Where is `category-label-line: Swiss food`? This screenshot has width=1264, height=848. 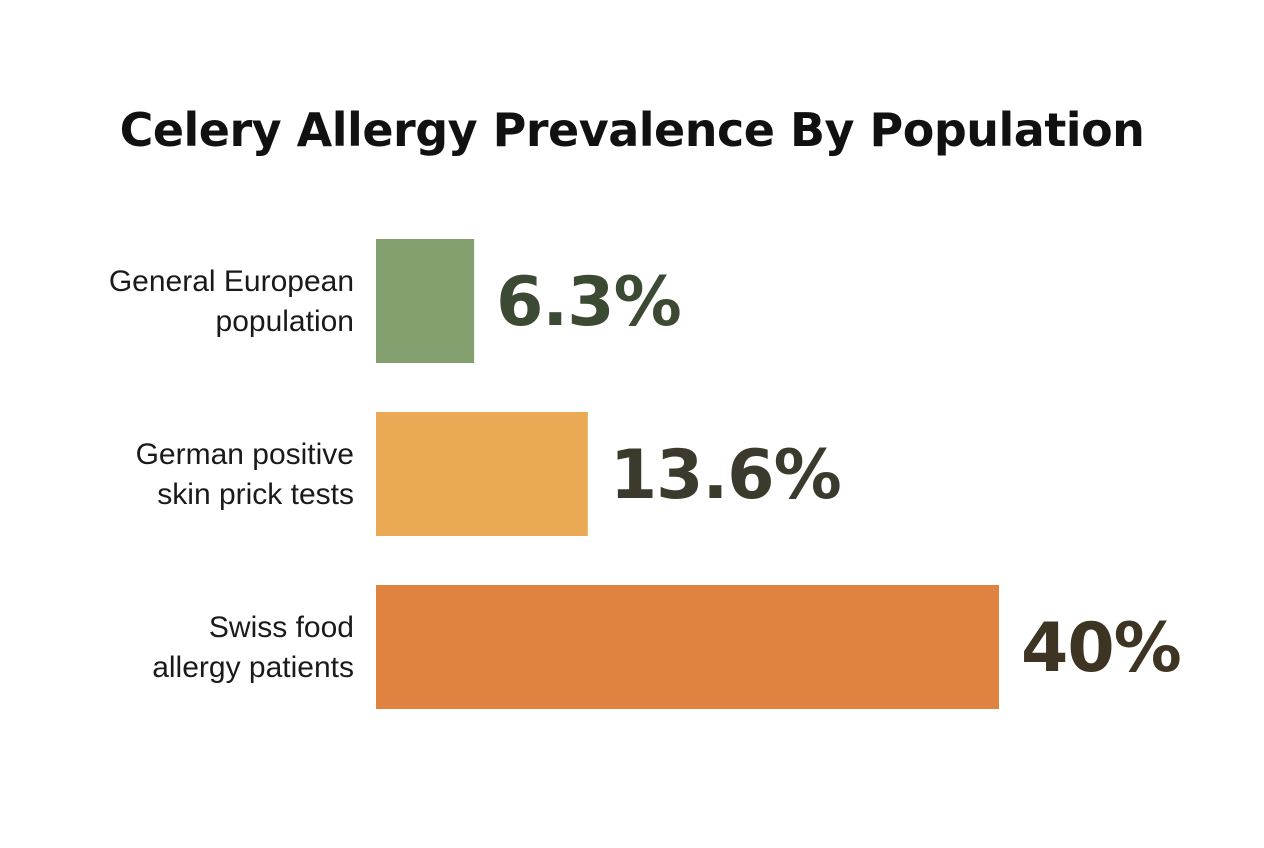 category-label-line: Swiss food is located at coordinates (281, 627).